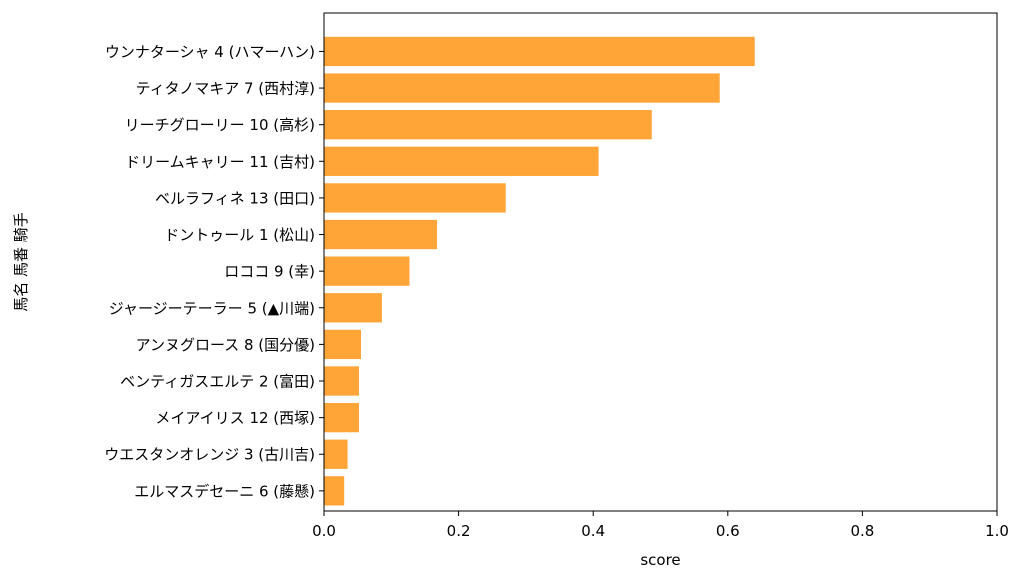  Describe the element at coordinates (997, 531) in the screenshot. I see `x-tick-label: 1.0` at that location.